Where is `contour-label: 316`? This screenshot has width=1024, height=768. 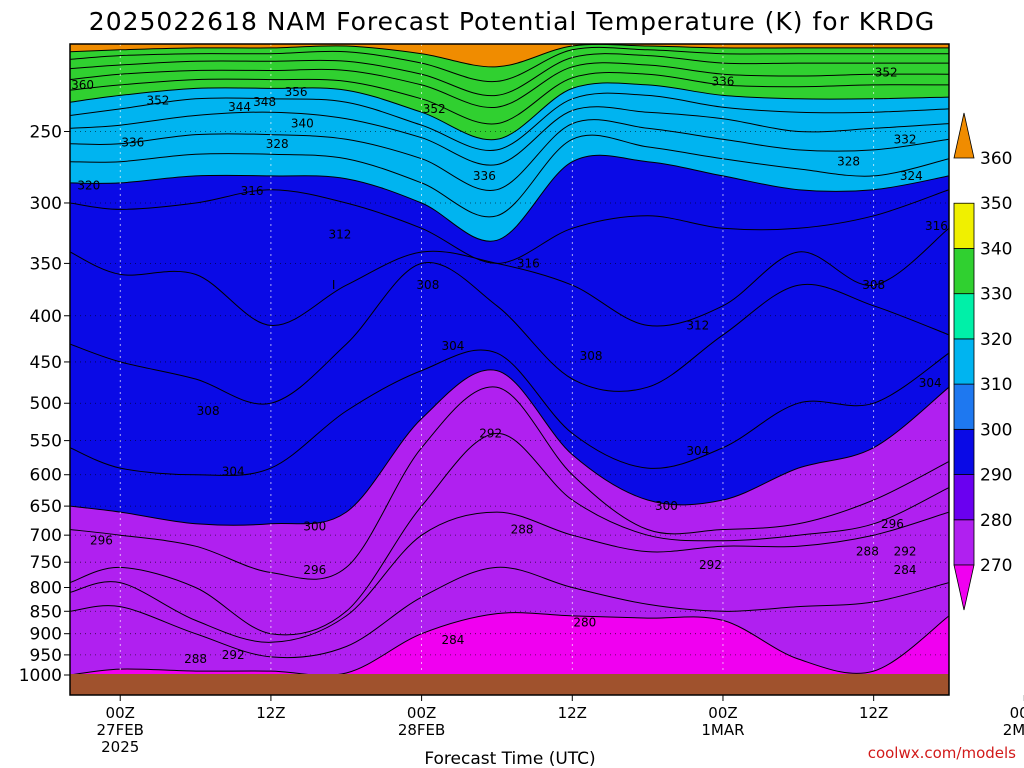
contour-label: 316 is located at coordinates (936, 226).